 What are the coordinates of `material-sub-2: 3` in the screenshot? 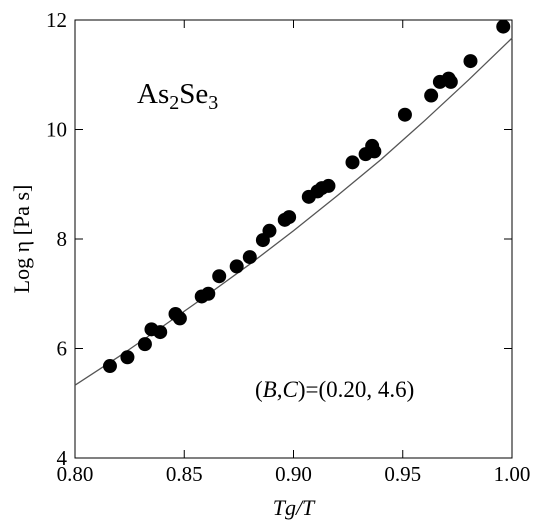 It's located at (213, 103).